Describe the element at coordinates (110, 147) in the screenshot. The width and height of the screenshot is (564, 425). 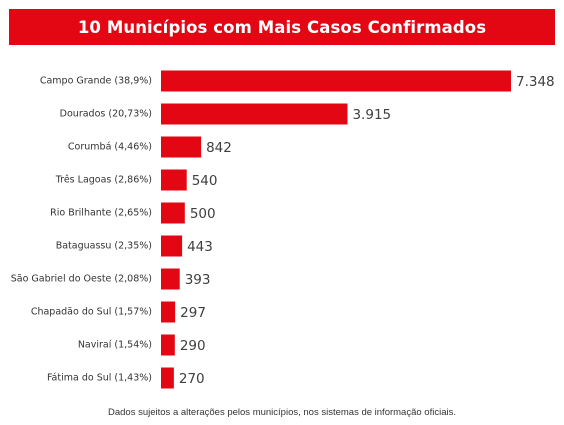
I see `category-label: Corumbá (4,46%)` at that location.